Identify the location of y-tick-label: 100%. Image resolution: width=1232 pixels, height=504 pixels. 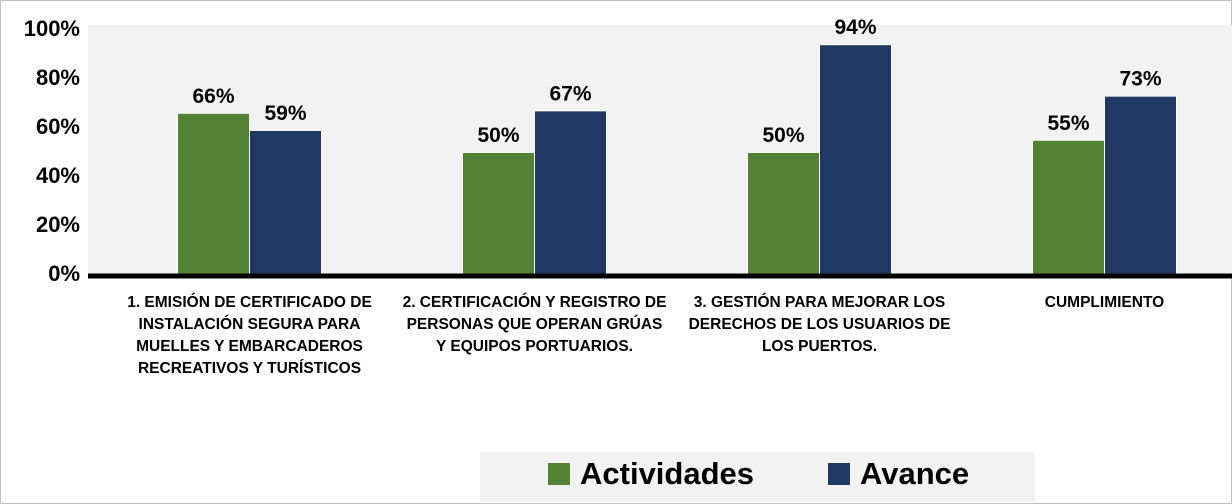
(52, 28).